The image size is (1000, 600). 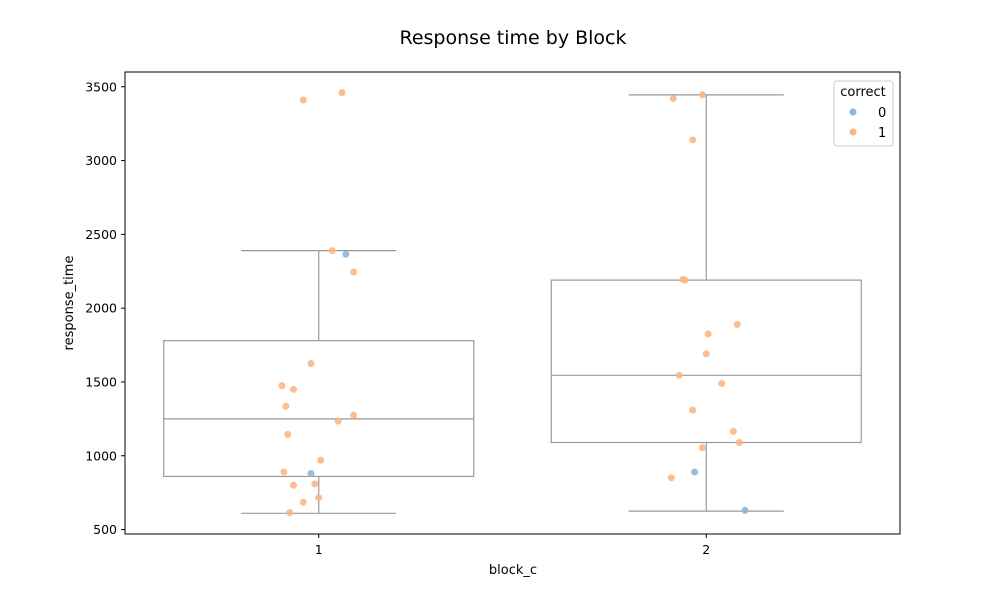 What do you see at coordinates (101, 234) in the screenshot?
I see `y-tick-label: 2500` at bounding box center [101, 234].